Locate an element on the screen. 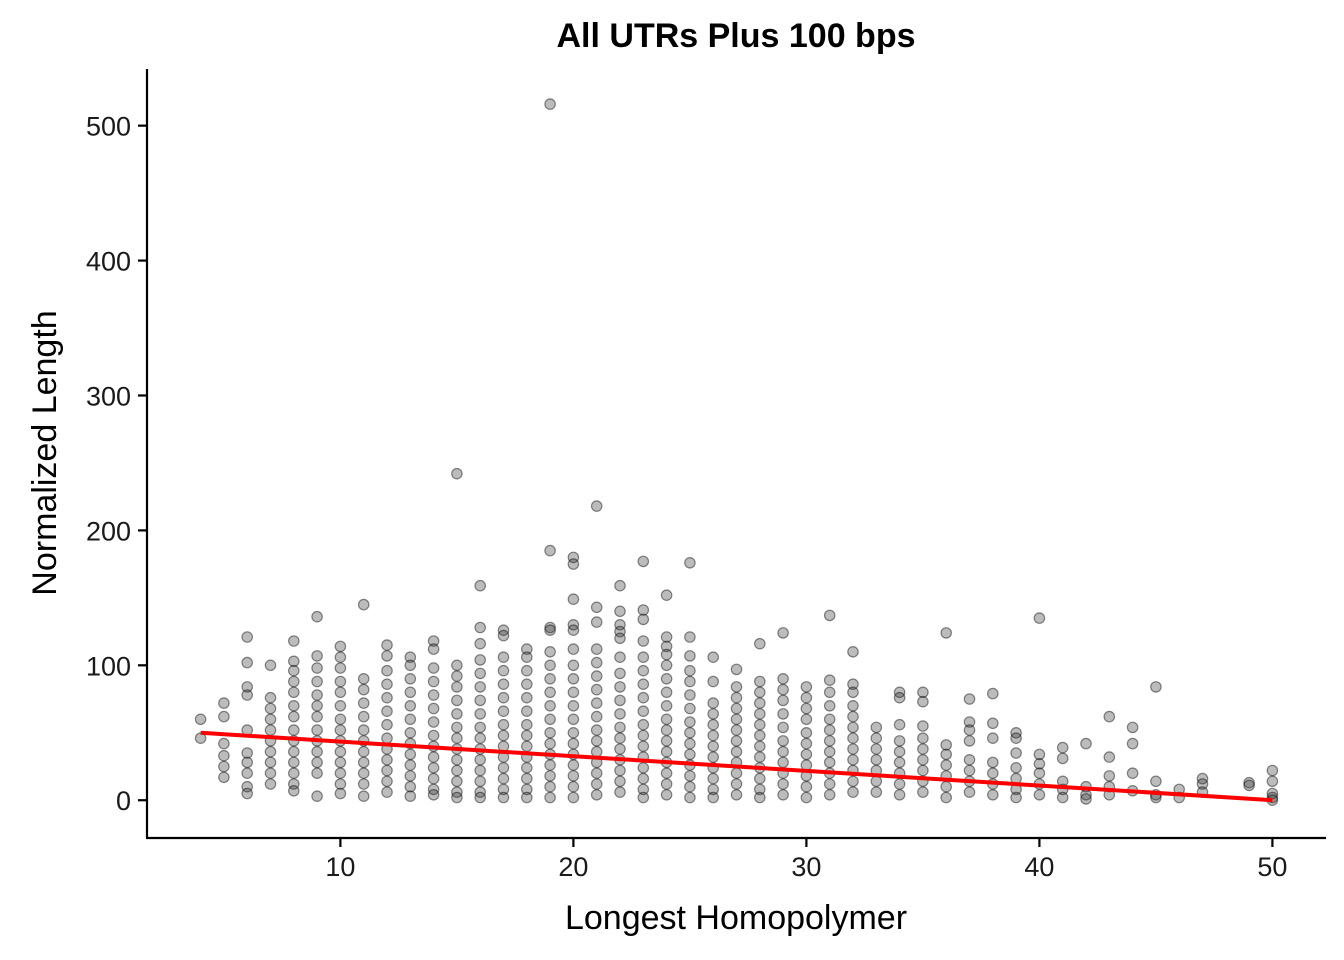 The width and height of the screenshot is (1344, 960). y-tick-label: 400 is located at coordinates (108, 262).